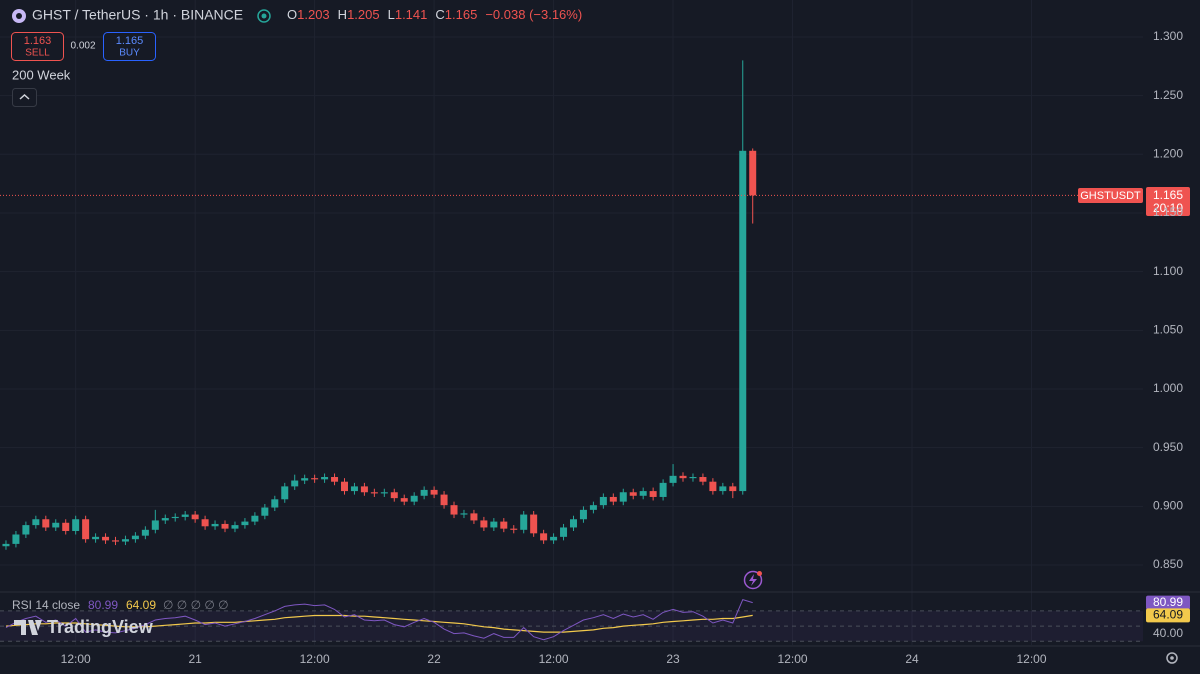 This screenshot has height=674, width=1200. I want to click on symbol-logo-inner, so click(19, 16).